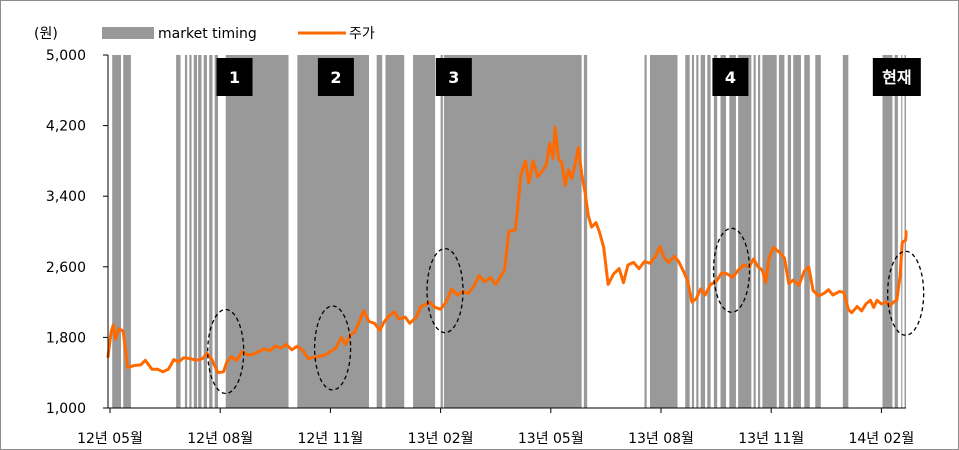 The image size is (959, 450). Describe the element at coordinates (66, 197) in the screenshot. I see `y-tick-label-3: 3,400` at that location.